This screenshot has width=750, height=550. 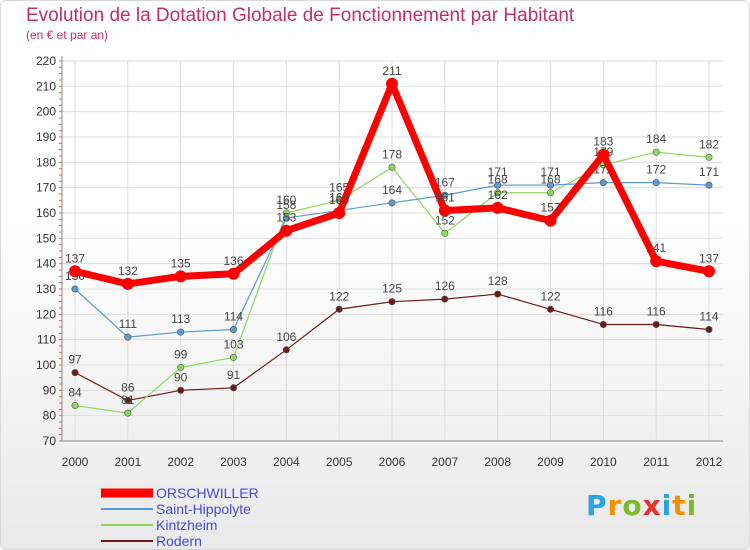 What do you see at coordinates (46, 86) in the screenshot?
I see `y-tick-label: 210` at bounding box center [46, 86].